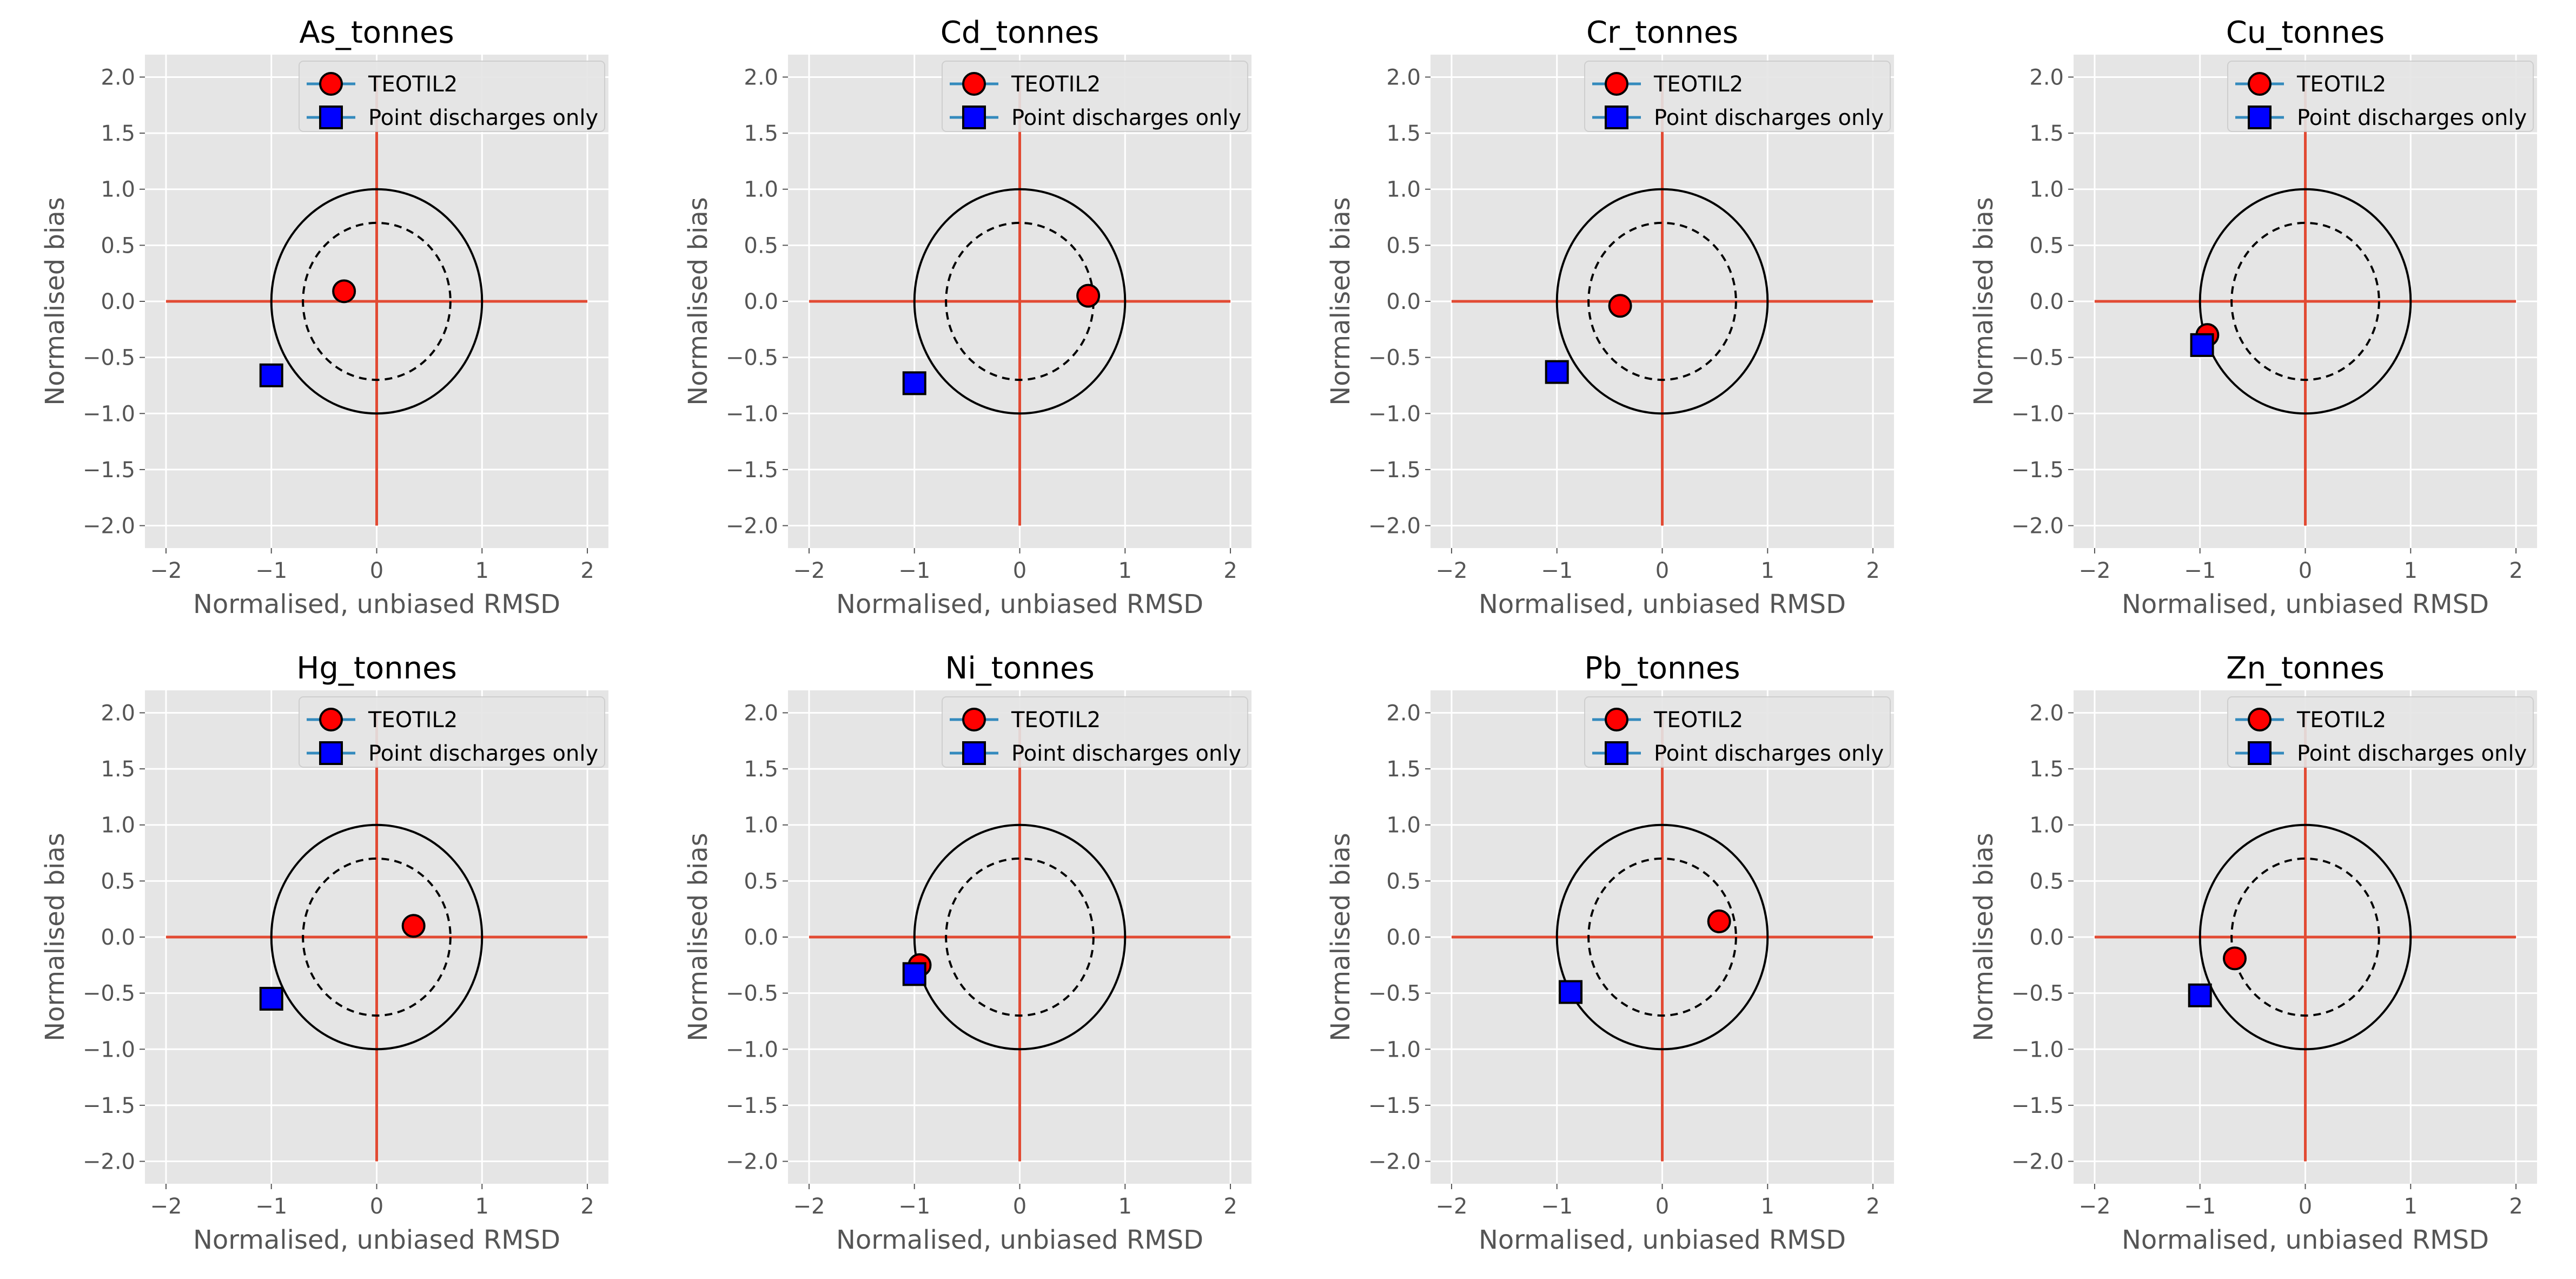  What do you see at coordinates (1020, 668) in the screenshot?
I see `subplot-title: Ni_tonnes` at bounding box center [1020, 668].